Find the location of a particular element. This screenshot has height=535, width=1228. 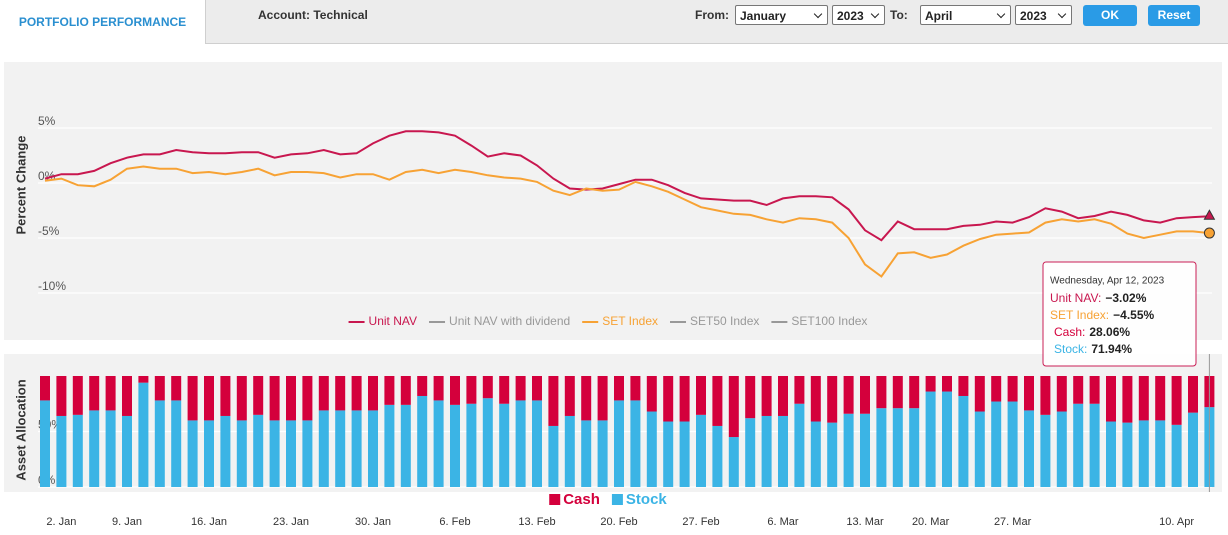

tooltip-value: −3.02% is located at coordinates (1125, 298).